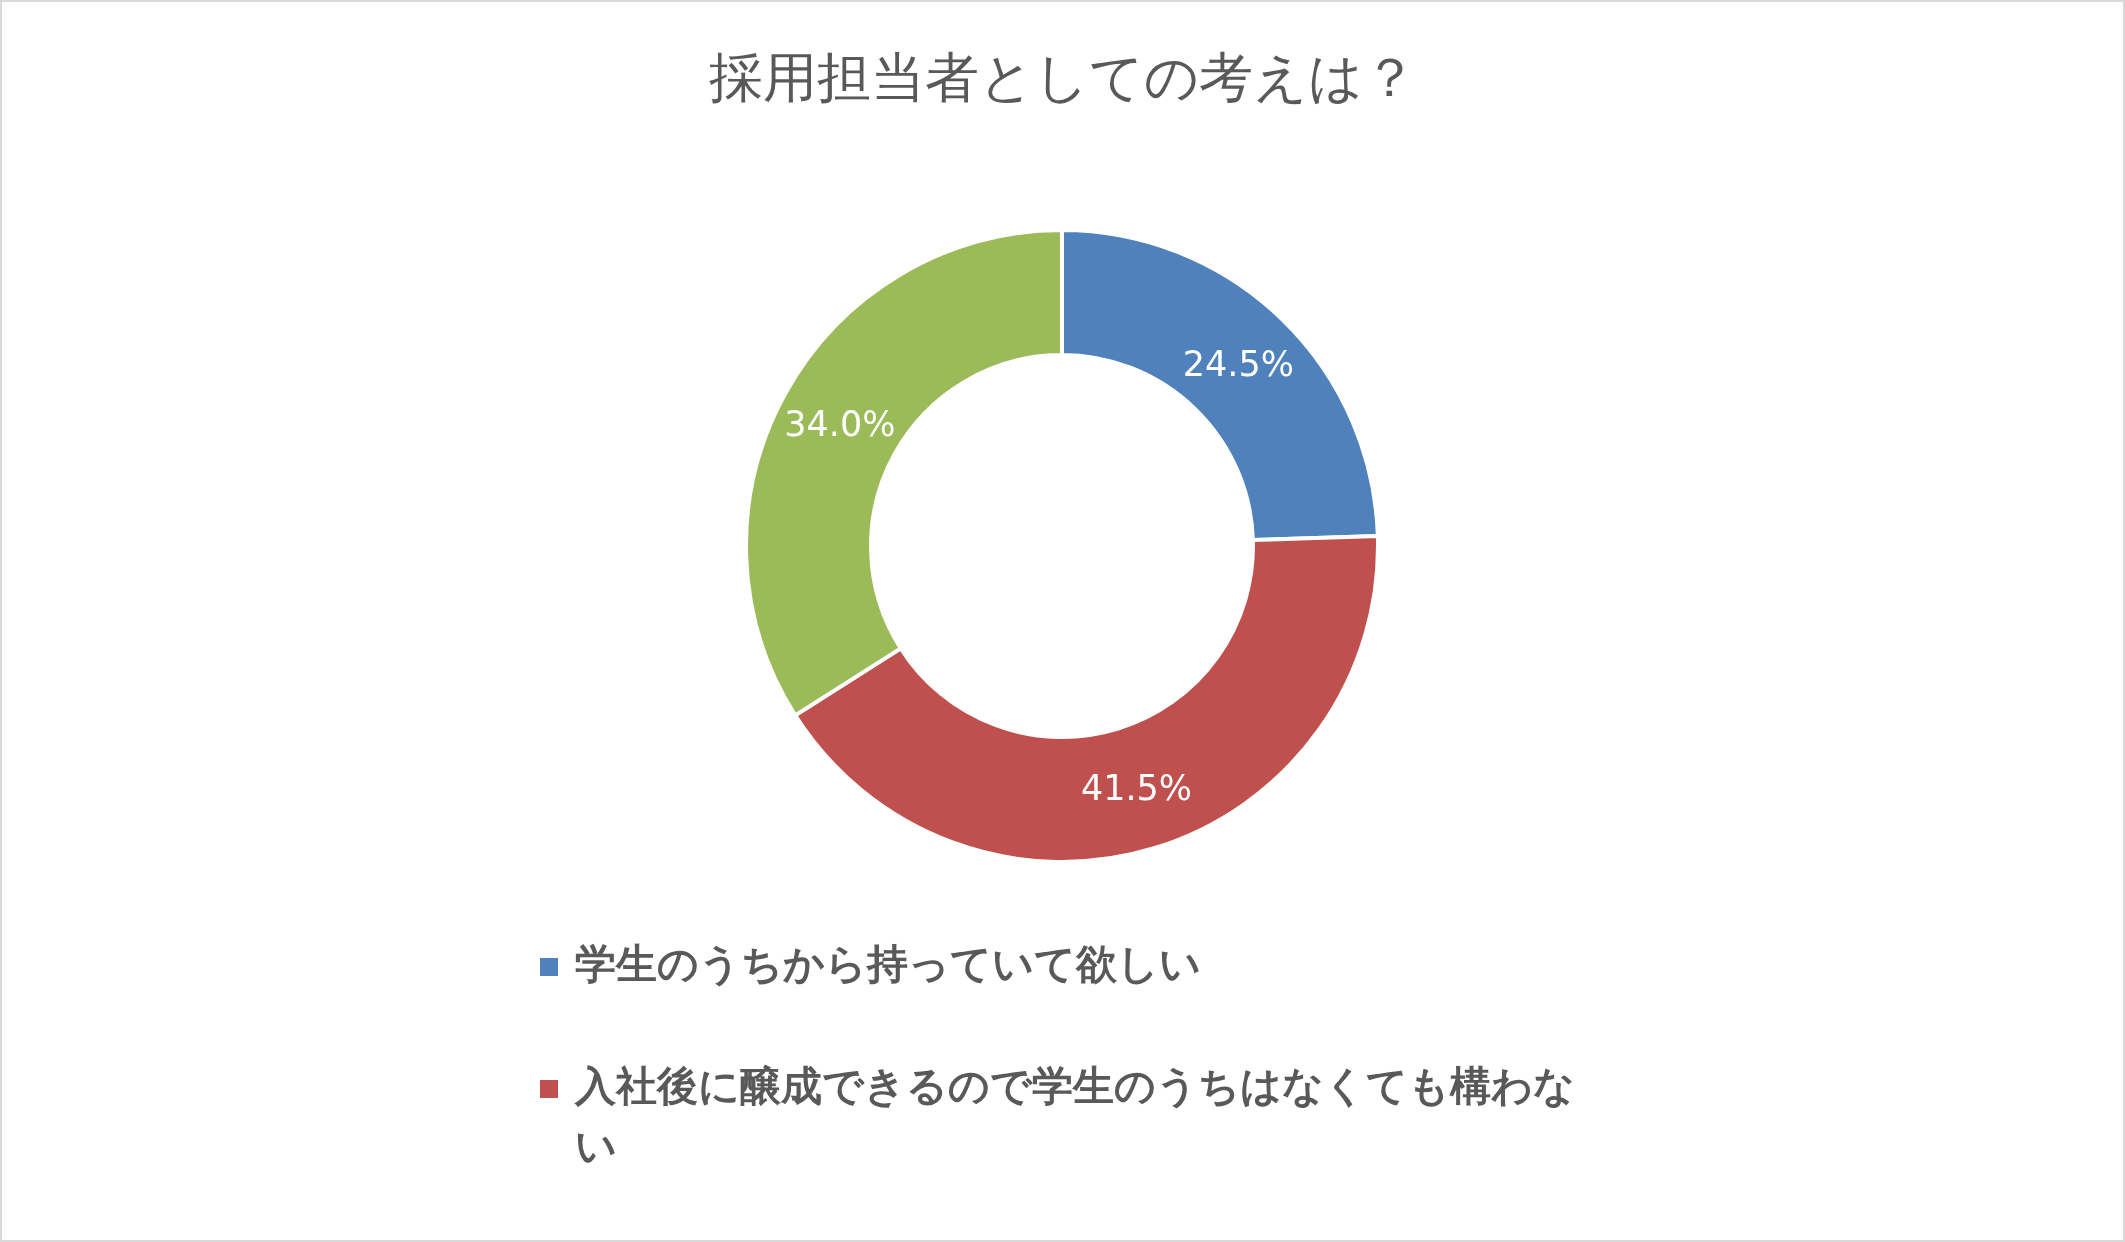  I want to click on chart-title: 採用担当者としての考えは？, so click(1062, 77).